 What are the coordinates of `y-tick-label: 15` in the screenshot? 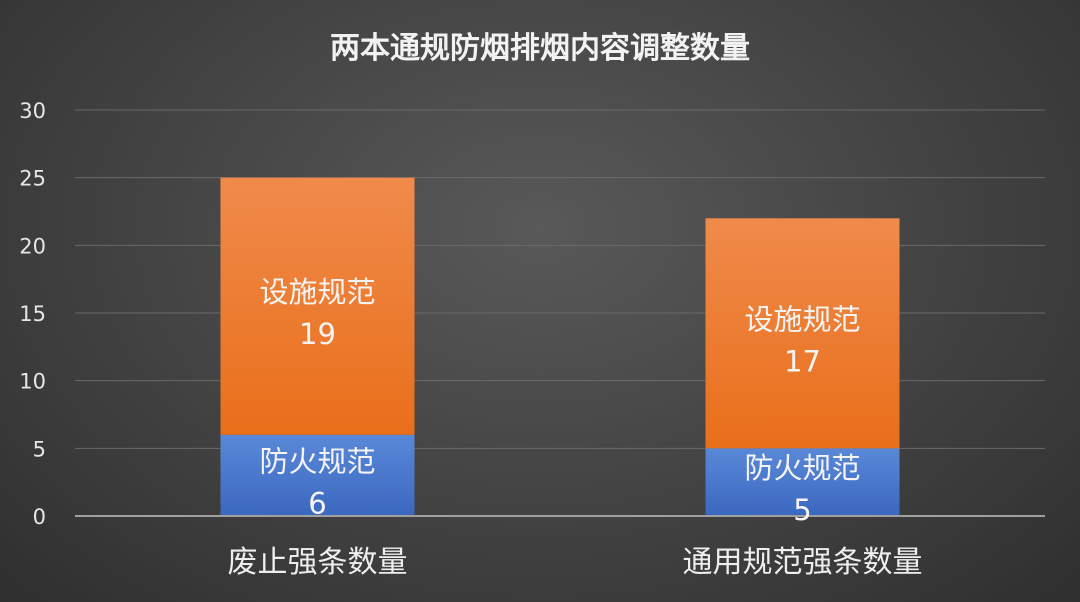 It's located at (32, 314).